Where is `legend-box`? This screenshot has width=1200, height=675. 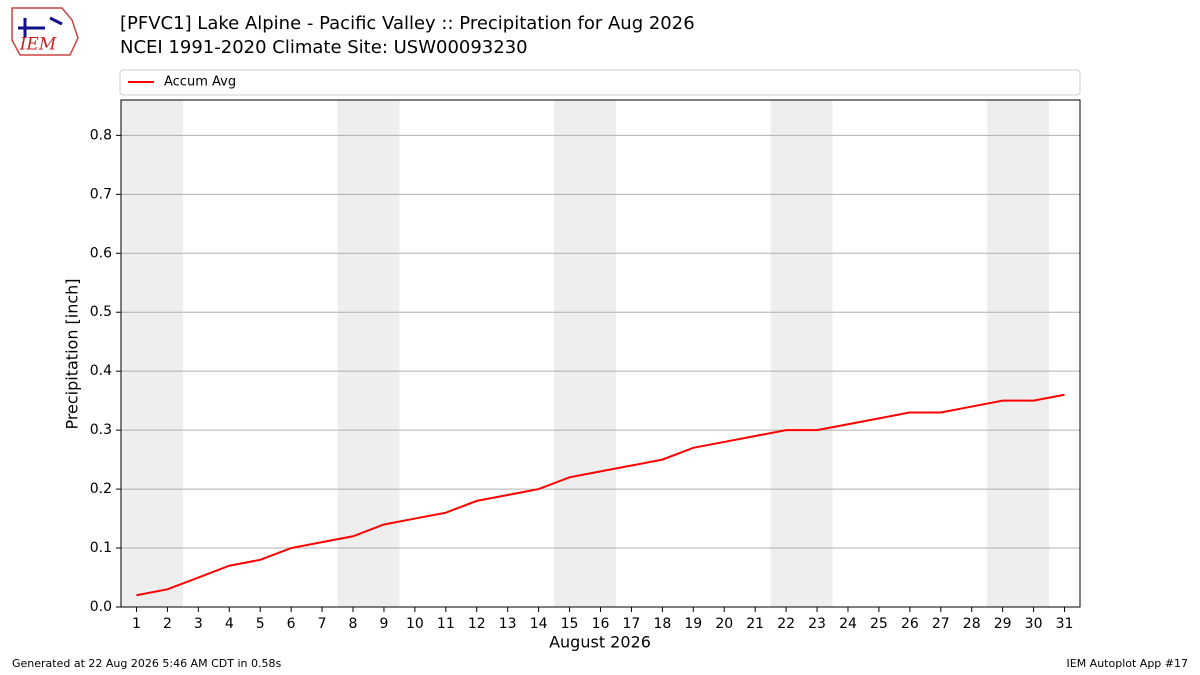 legend-box is located at coordinates (600, 82).